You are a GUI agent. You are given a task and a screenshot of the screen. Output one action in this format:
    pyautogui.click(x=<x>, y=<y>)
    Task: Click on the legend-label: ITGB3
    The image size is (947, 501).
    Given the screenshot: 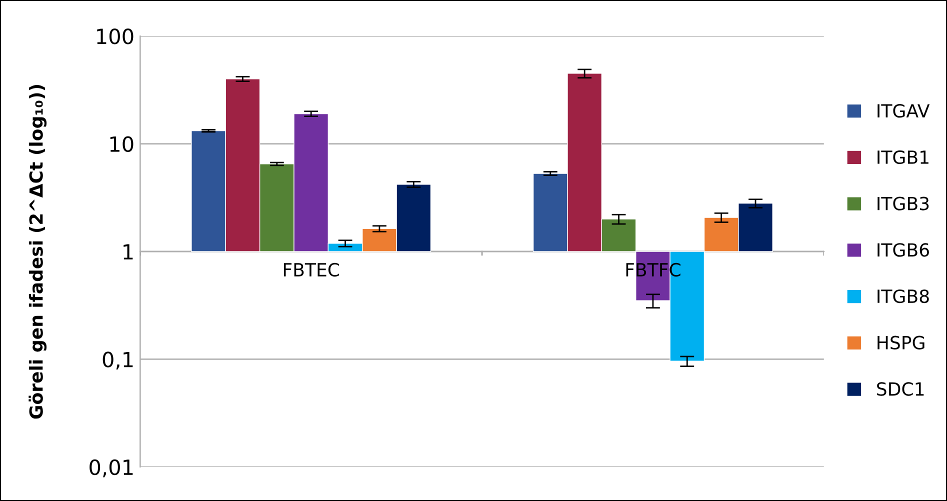 What is the action you would take?
    pyautogui.click(x=903, y=203)
    